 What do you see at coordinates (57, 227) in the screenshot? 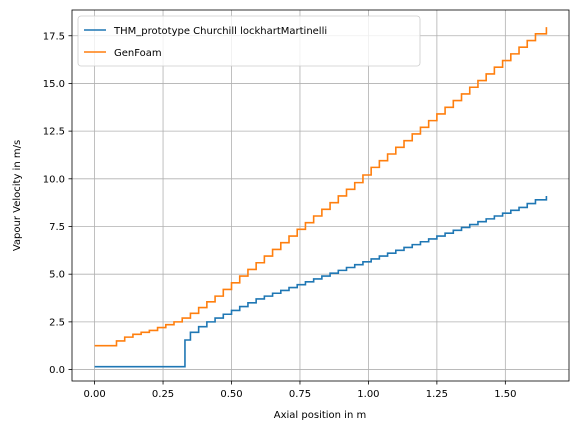
I see `y-tick-label: 7.5` at bounding box center [57, 227].